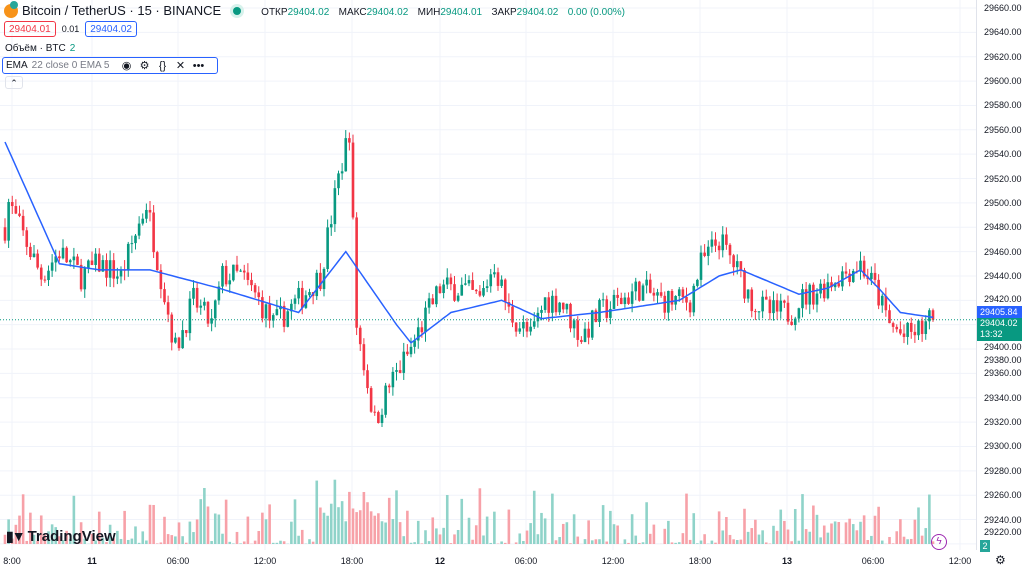 The image size is (1024, 569). I want to click on more-icon: •••, so click(198, 65).